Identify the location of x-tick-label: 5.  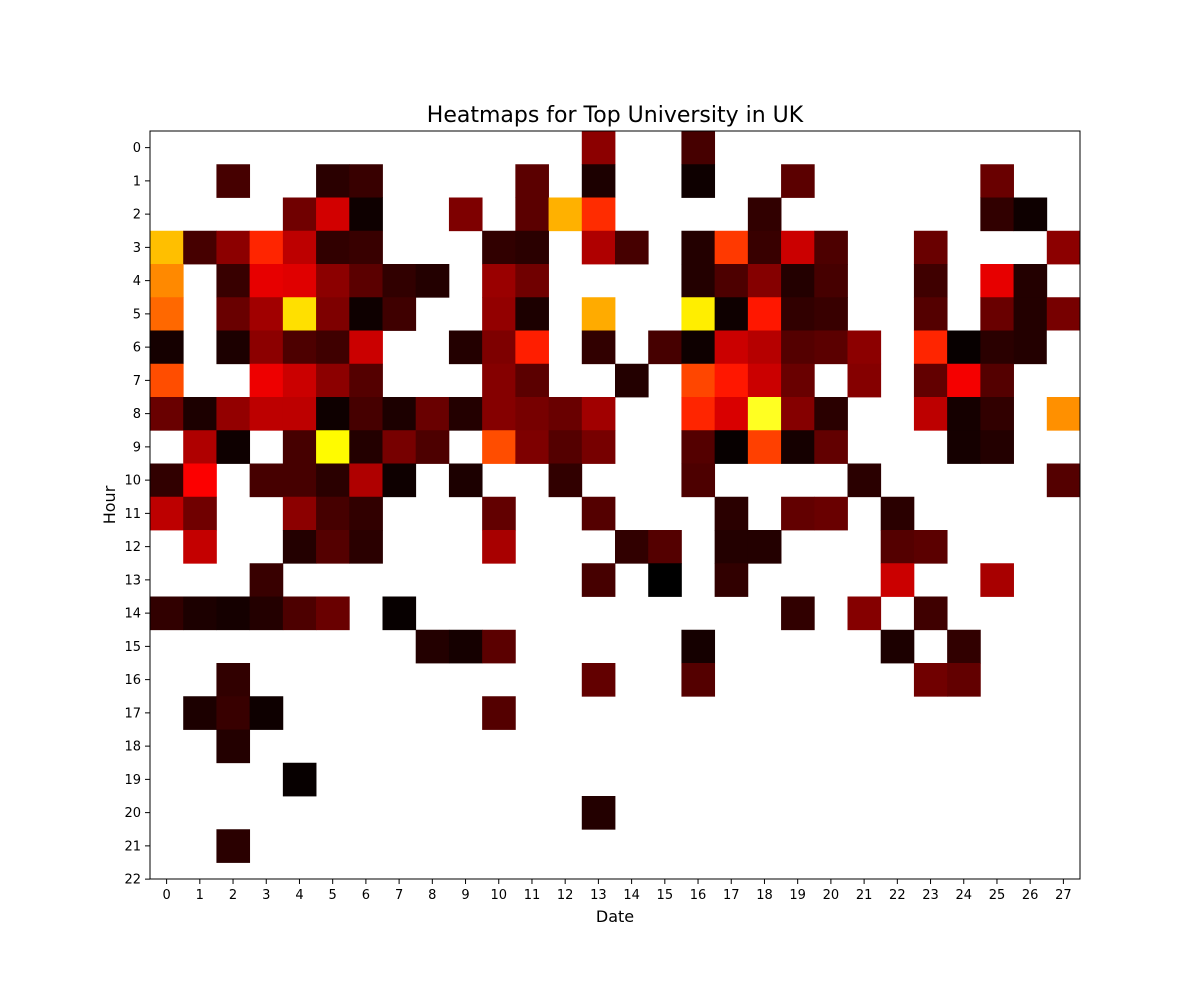
(333, 895).